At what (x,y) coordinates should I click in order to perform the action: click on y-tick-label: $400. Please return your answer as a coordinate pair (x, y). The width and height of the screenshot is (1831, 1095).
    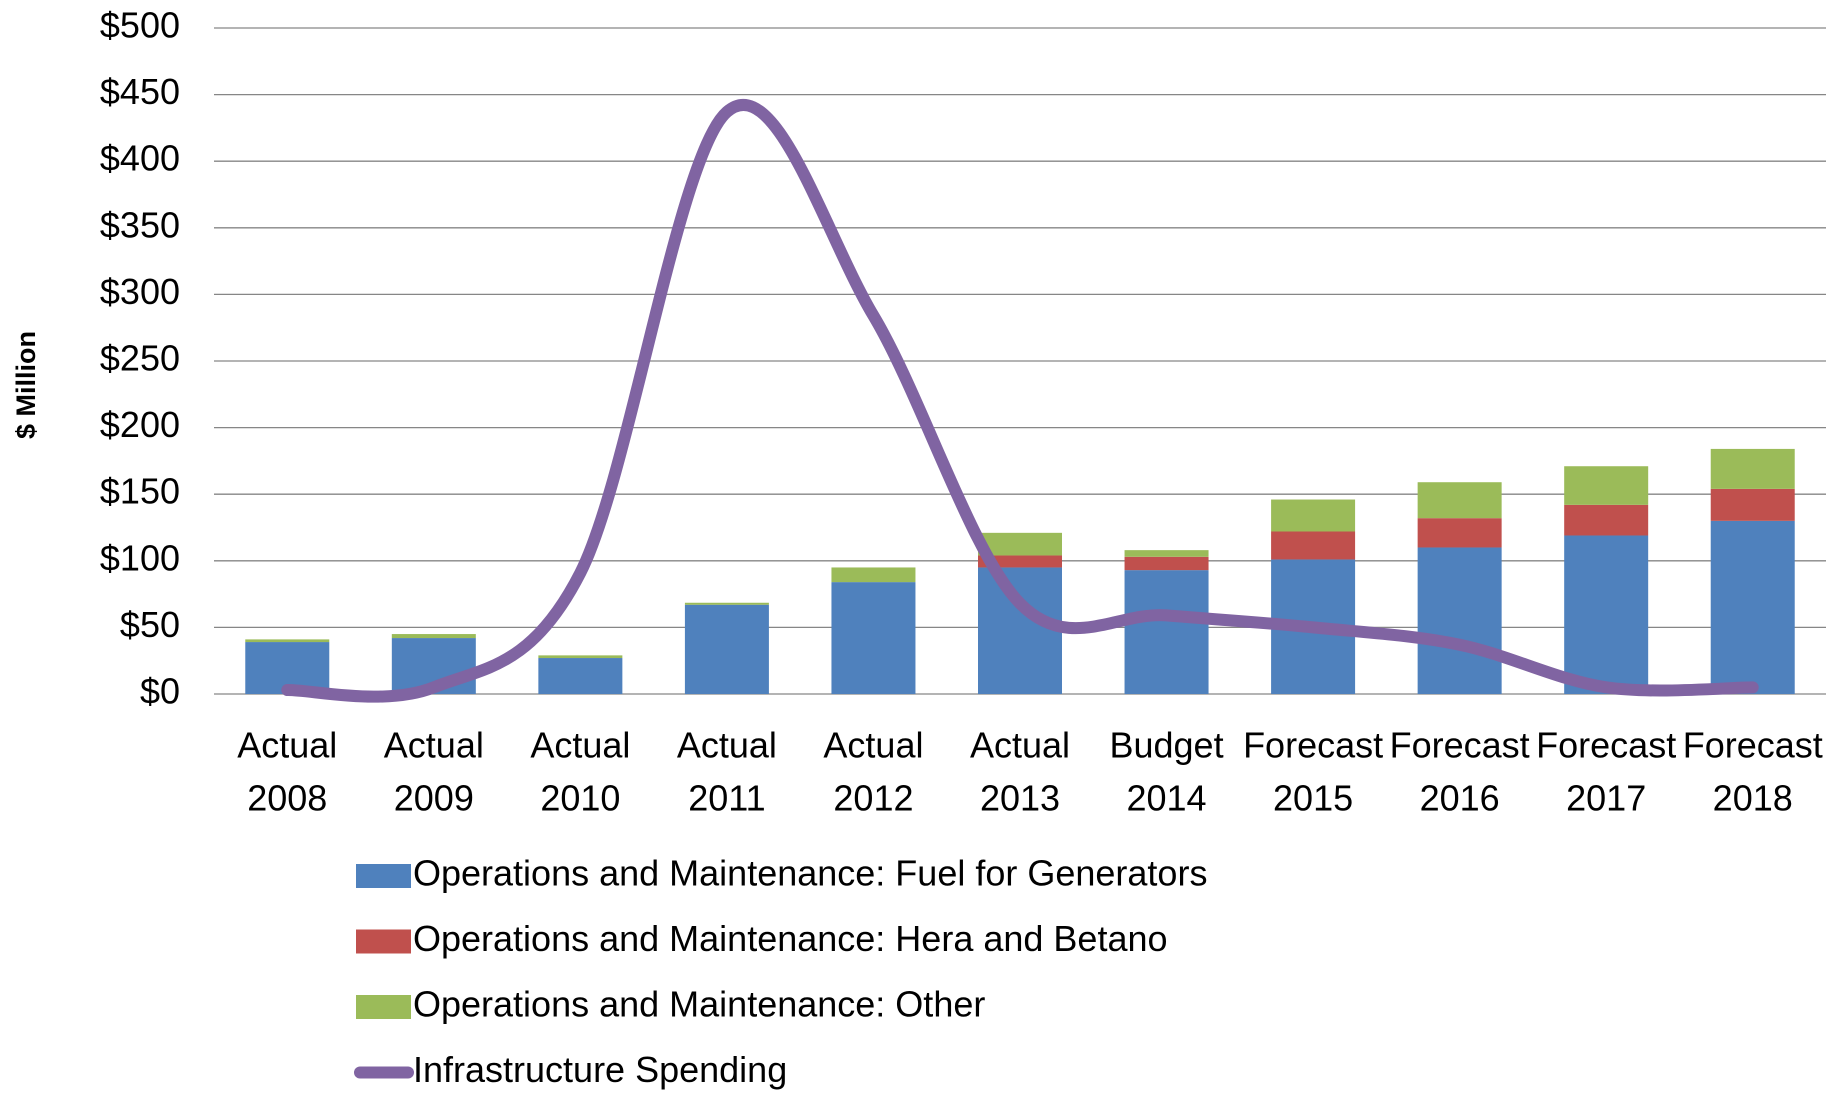
    Looking at the image, I should click on (140, 158).